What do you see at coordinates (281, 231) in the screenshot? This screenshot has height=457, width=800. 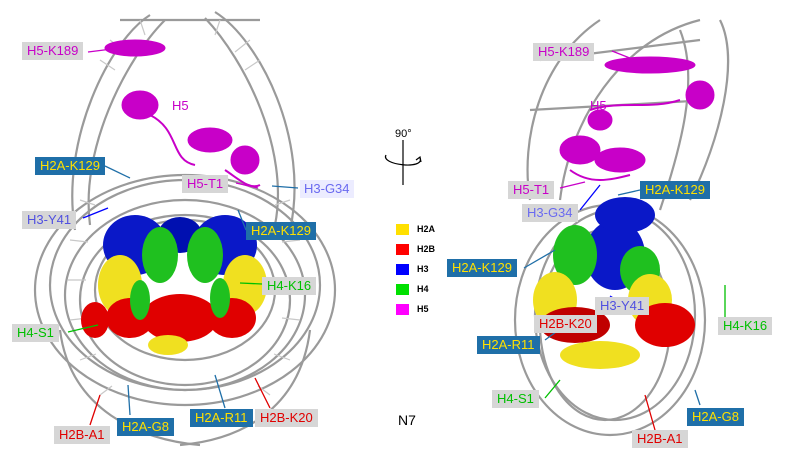 I see `left-label-h2a-k129-right: H2A-K129` at bounding box center [281, 231].